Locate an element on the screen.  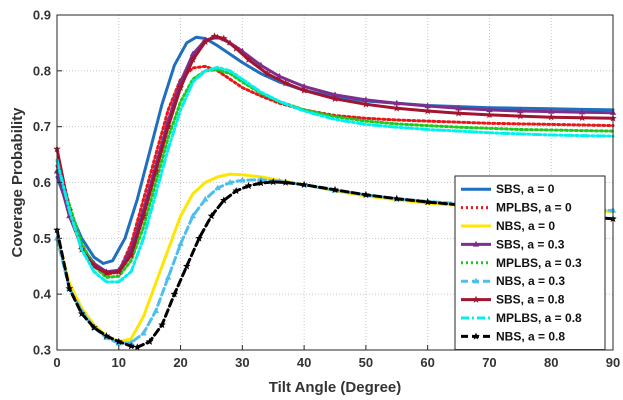
legend-item: NBS, a = 0.3 is located at coordinates (513, 281).